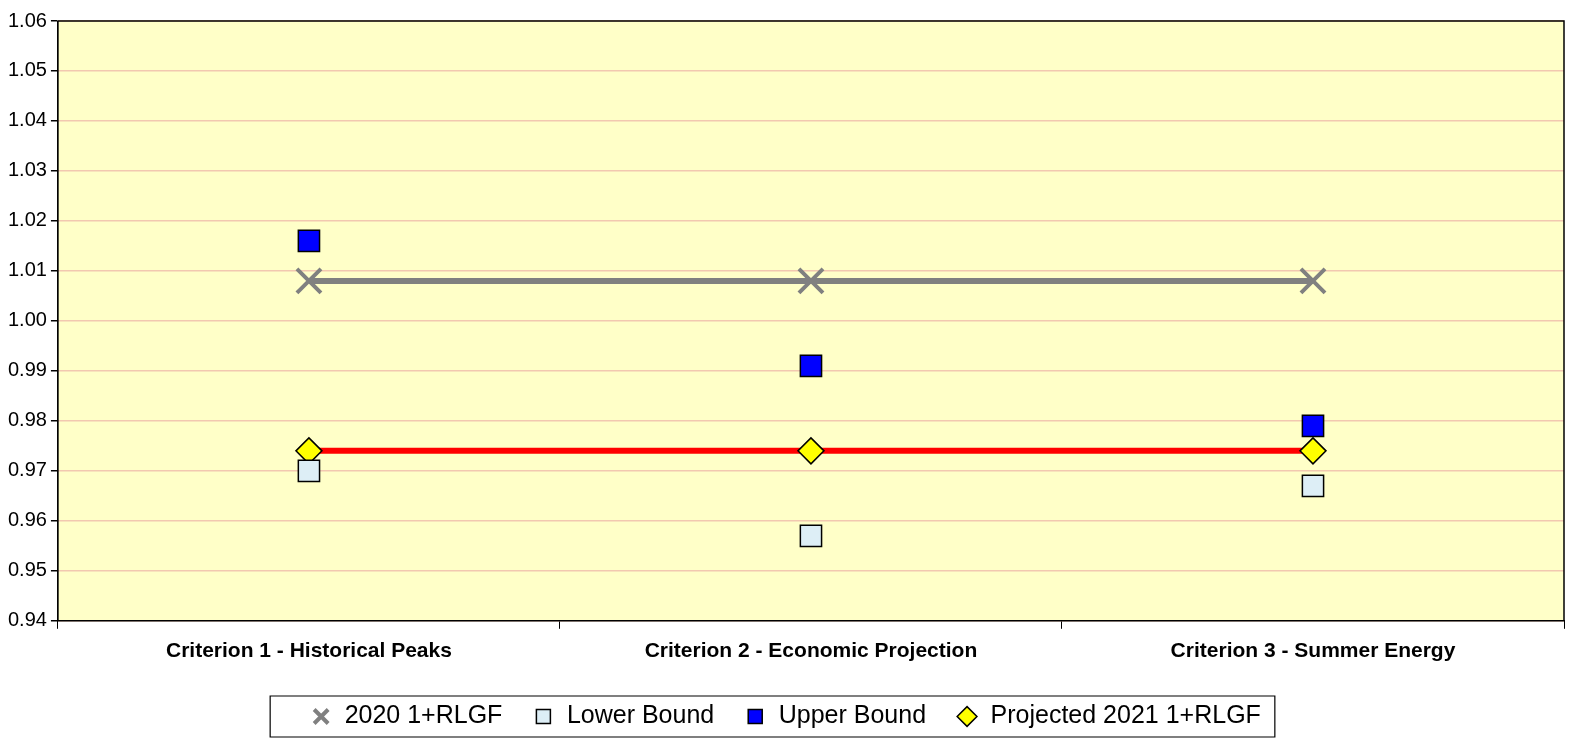 Image resolution: width=1585 pixels, height=745 pixels. I want to click on y-tick-label: 0.94, so click(27, 619).